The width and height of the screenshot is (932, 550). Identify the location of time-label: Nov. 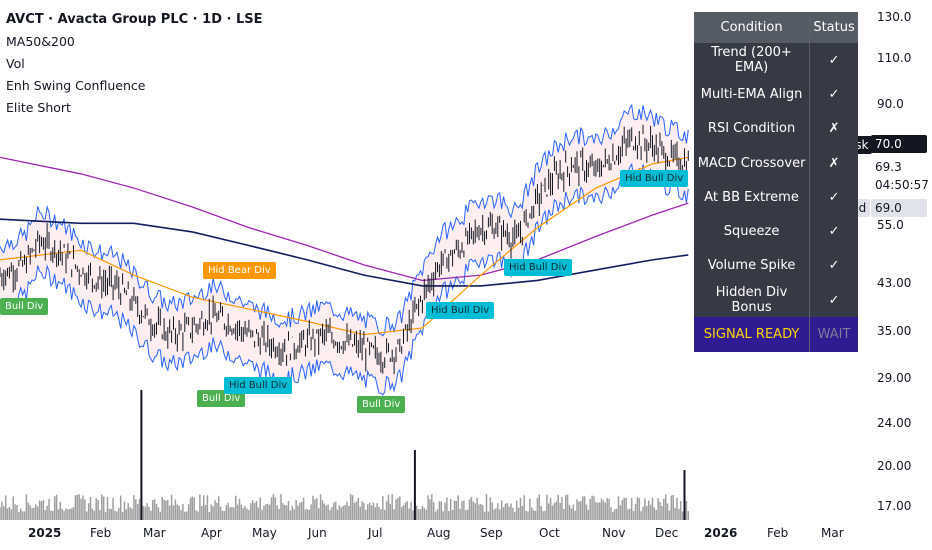
(614, 533).